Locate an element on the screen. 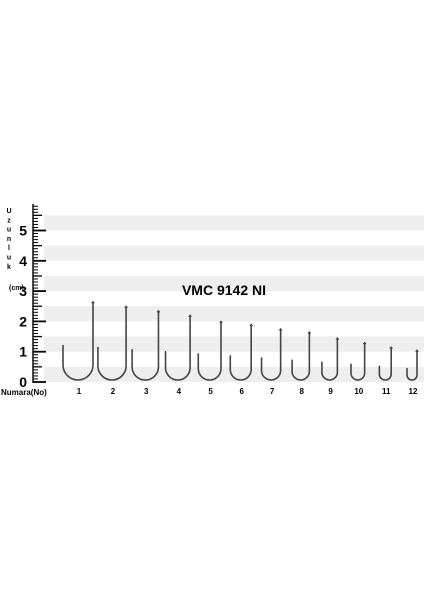 The image size is (424, 600). hook-number-label: 1 is located at coordinates (79, 391).